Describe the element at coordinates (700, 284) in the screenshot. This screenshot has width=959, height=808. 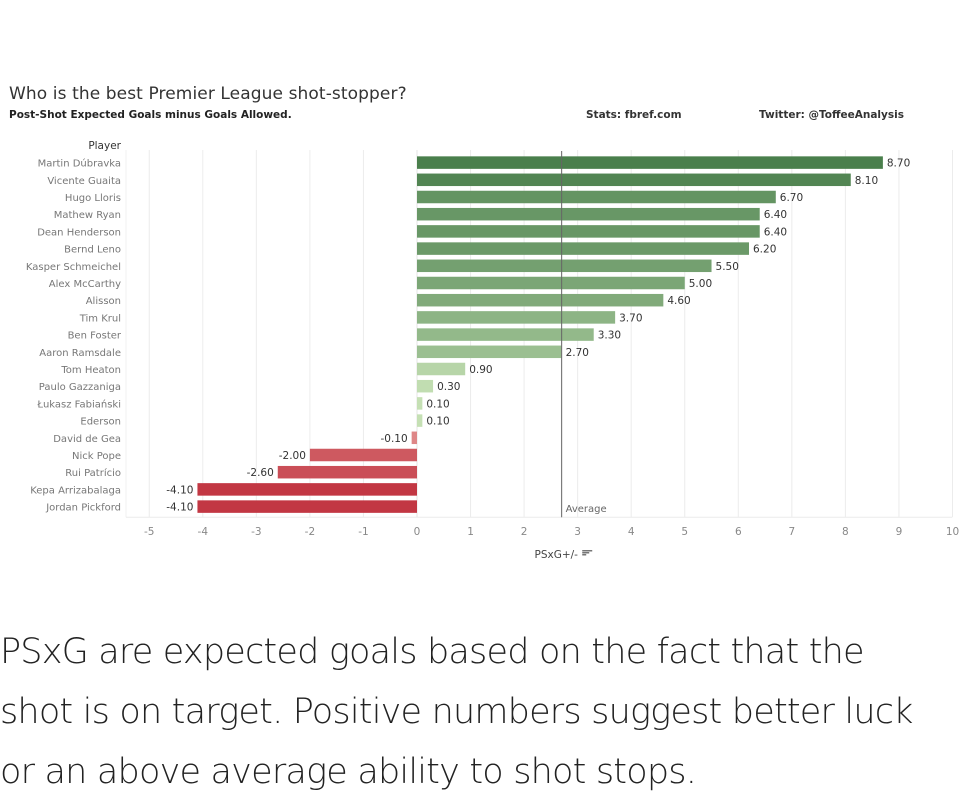
I see `value-label: 5.00` at that location.